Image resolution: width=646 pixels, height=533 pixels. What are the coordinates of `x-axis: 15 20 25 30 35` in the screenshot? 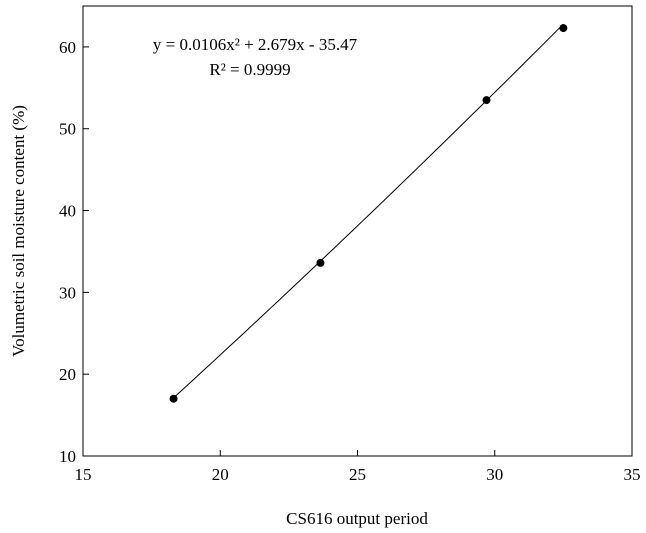 It's located at (358, 467).